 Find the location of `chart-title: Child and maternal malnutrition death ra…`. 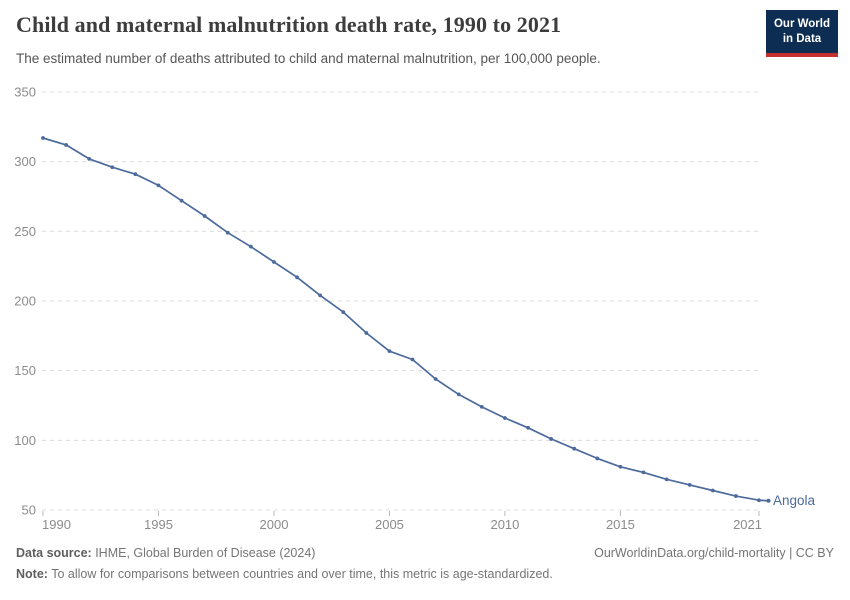

chart-title: Child and maternal malnutrition death ra… is located at coordinates (289, 24).